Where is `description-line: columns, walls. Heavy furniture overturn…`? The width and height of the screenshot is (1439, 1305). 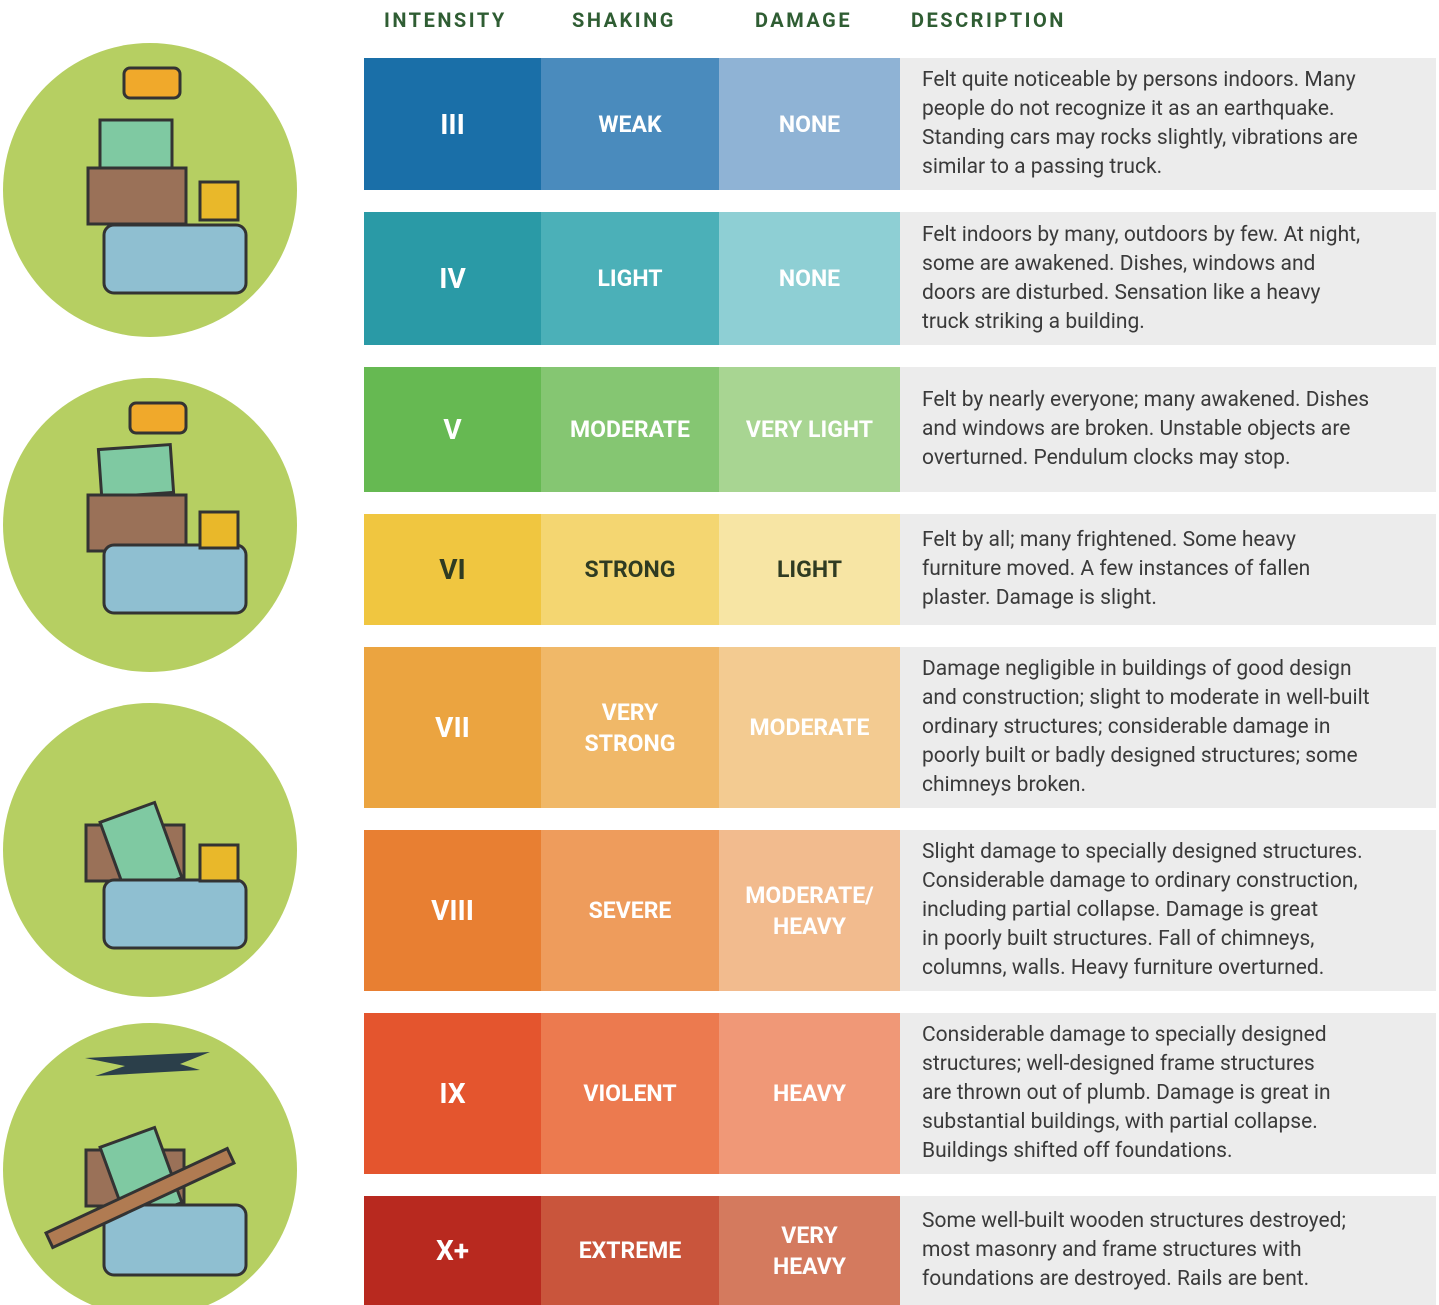
description-line: columns, walls. Heavy furniture overturn… is located at coordinates (1123, 968).